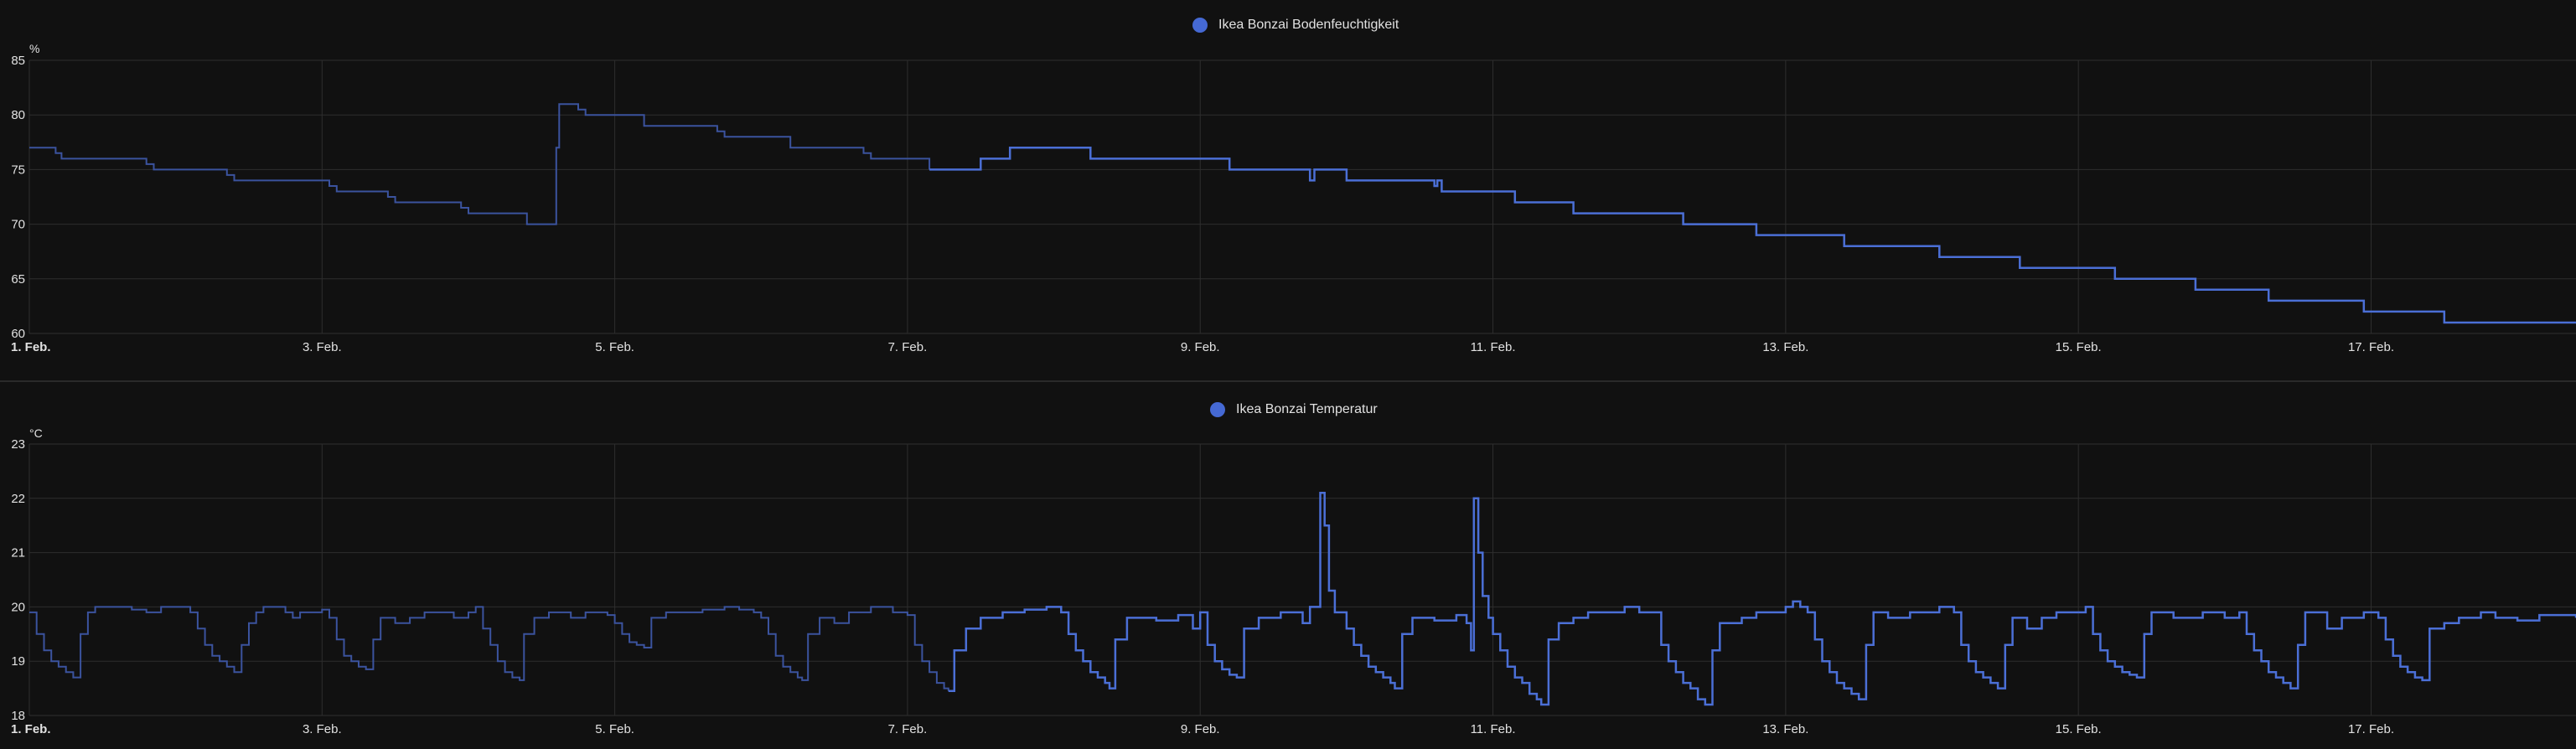 The image size is (2576, 749). Describe the element at coordinates (18, 225) in the screenshot. I see `y-tick-label: 70` at that location.